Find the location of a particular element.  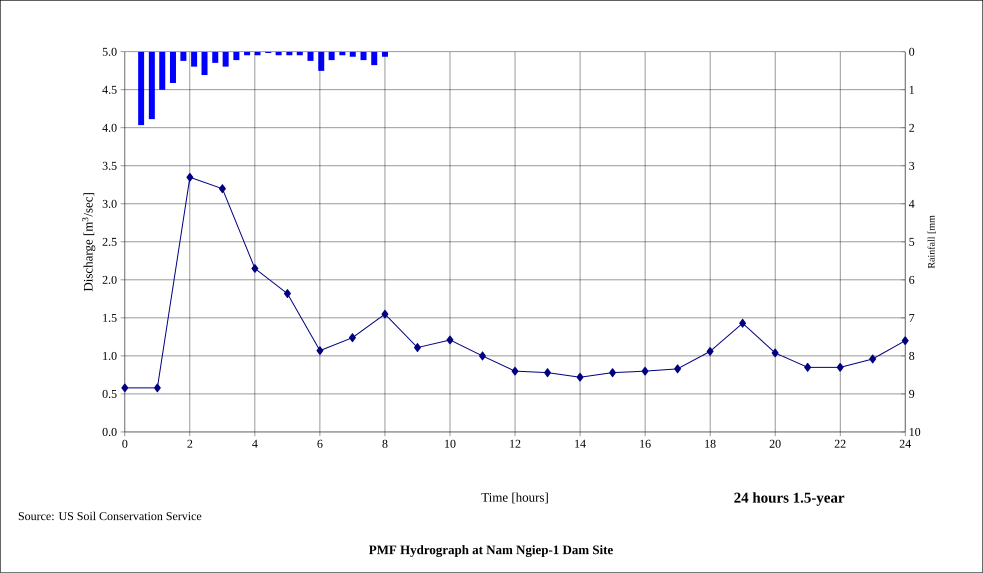

y2-tick-label: 3 is located at coordinates (911, 166).